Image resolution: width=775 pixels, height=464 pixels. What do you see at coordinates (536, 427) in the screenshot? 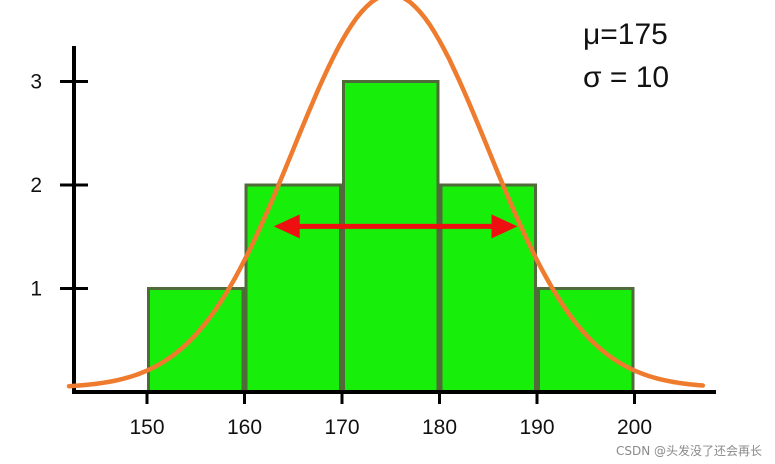
I see `x-tick-label-190: 190` at bounding box center [536, 427].